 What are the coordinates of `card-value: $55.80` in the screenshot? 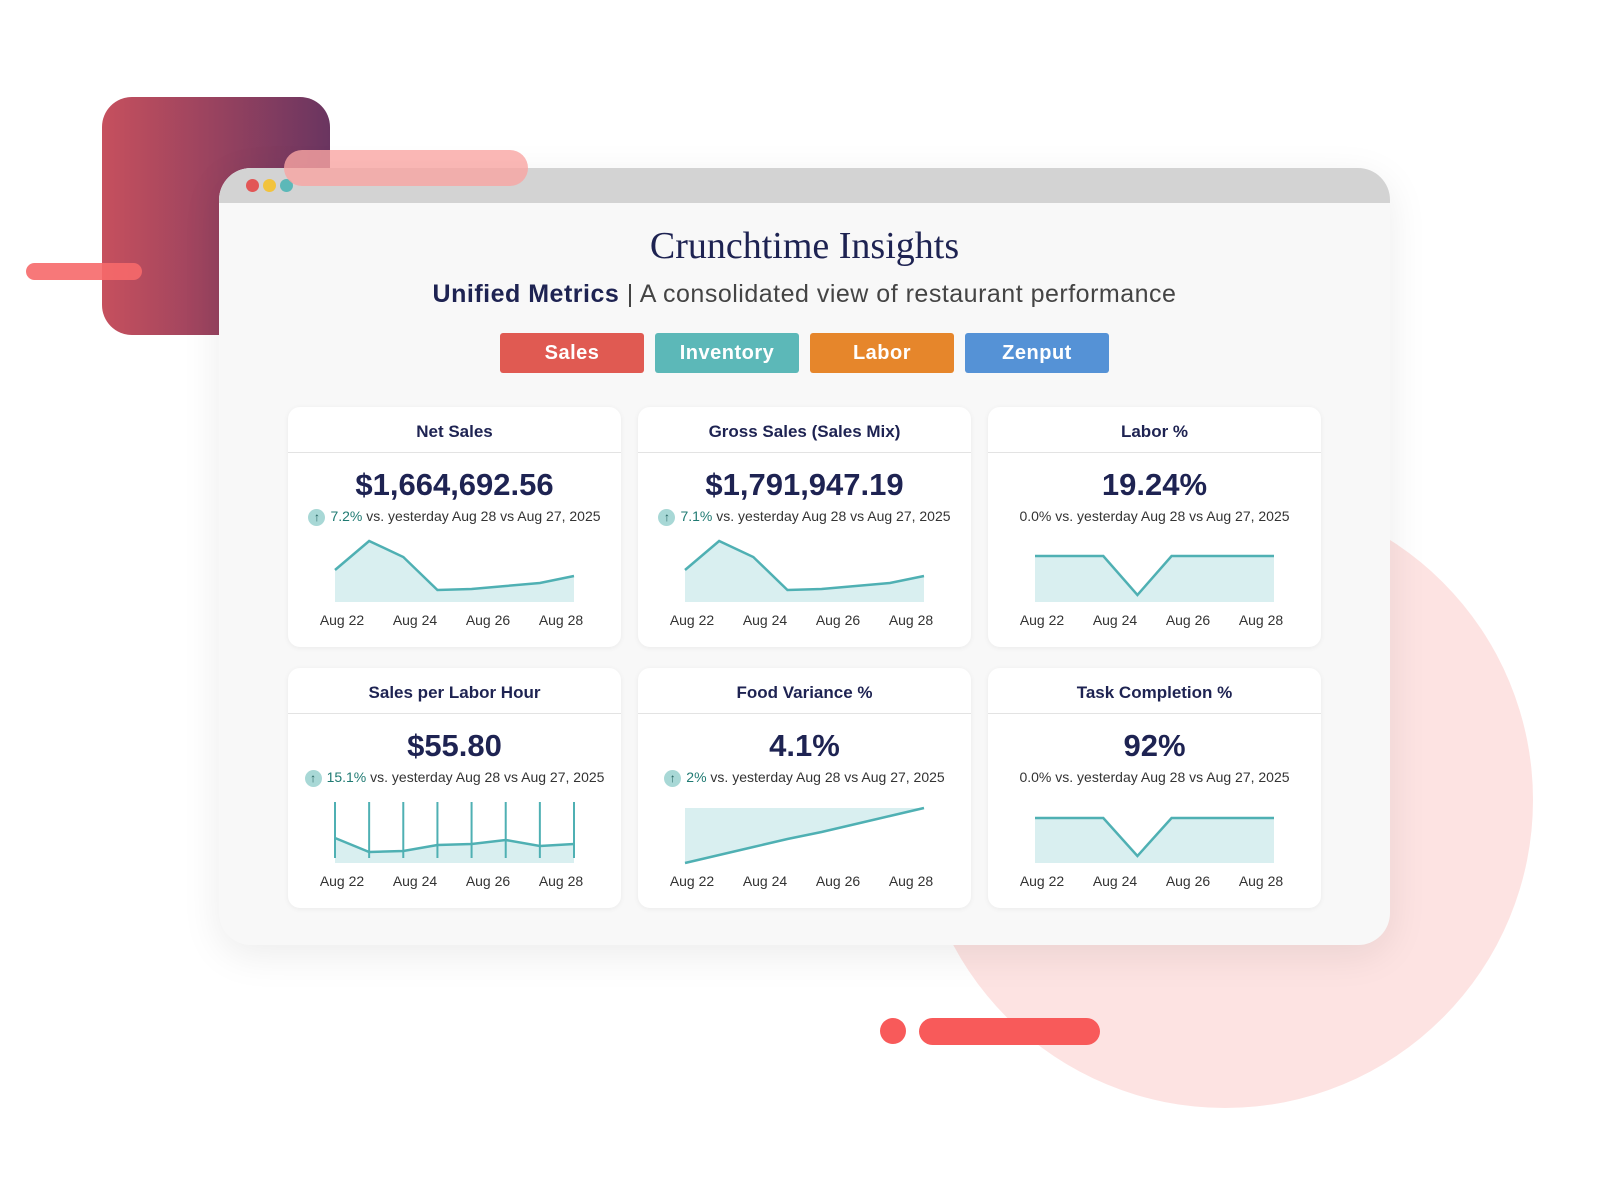 It's located at (454, 745).